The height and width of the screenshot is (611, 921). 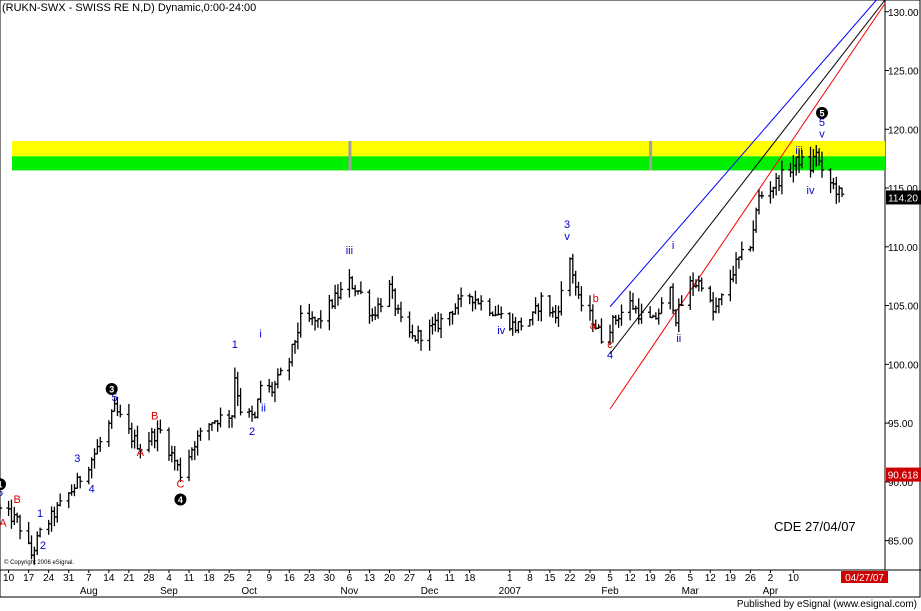 I want to click on wave-label: iii, so click(x=798, y=151).